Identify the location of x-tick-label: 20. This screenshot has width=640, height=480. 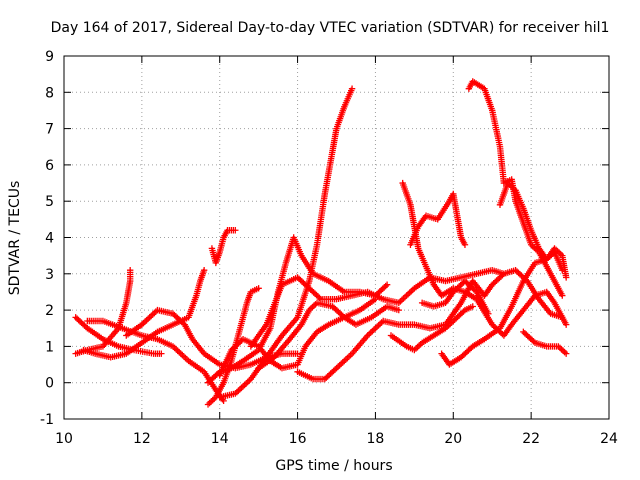
(453, 439).